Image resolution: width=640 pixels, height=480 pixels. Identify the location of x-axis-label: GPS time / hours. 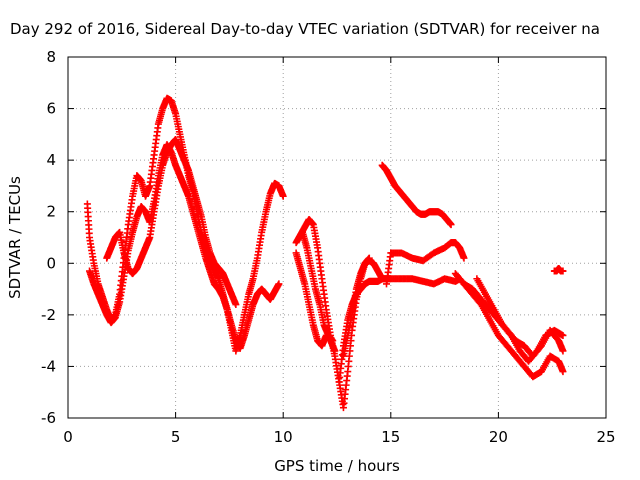
(337, 466).